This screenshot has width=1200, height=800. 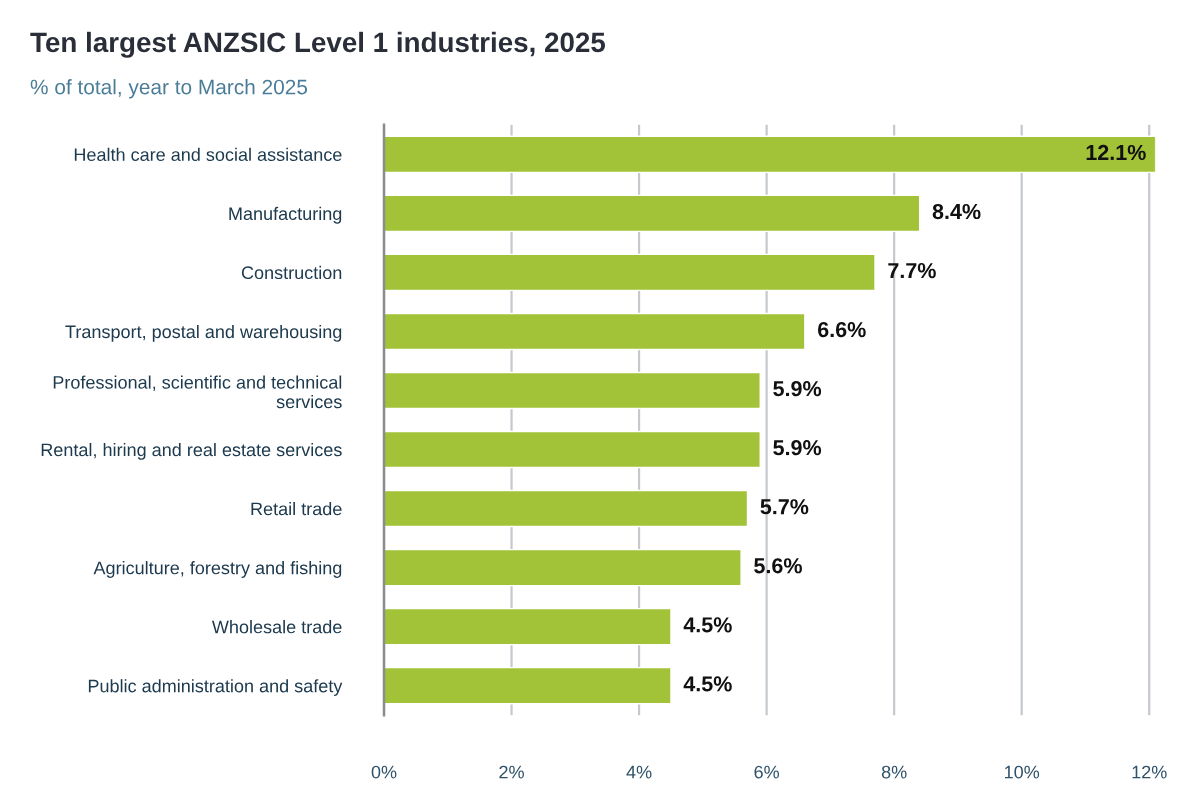 What do you see at coordinates (639, 772) in the screenshot?
I see `x-tick-label: 4%` at bounding box center [639, 772].